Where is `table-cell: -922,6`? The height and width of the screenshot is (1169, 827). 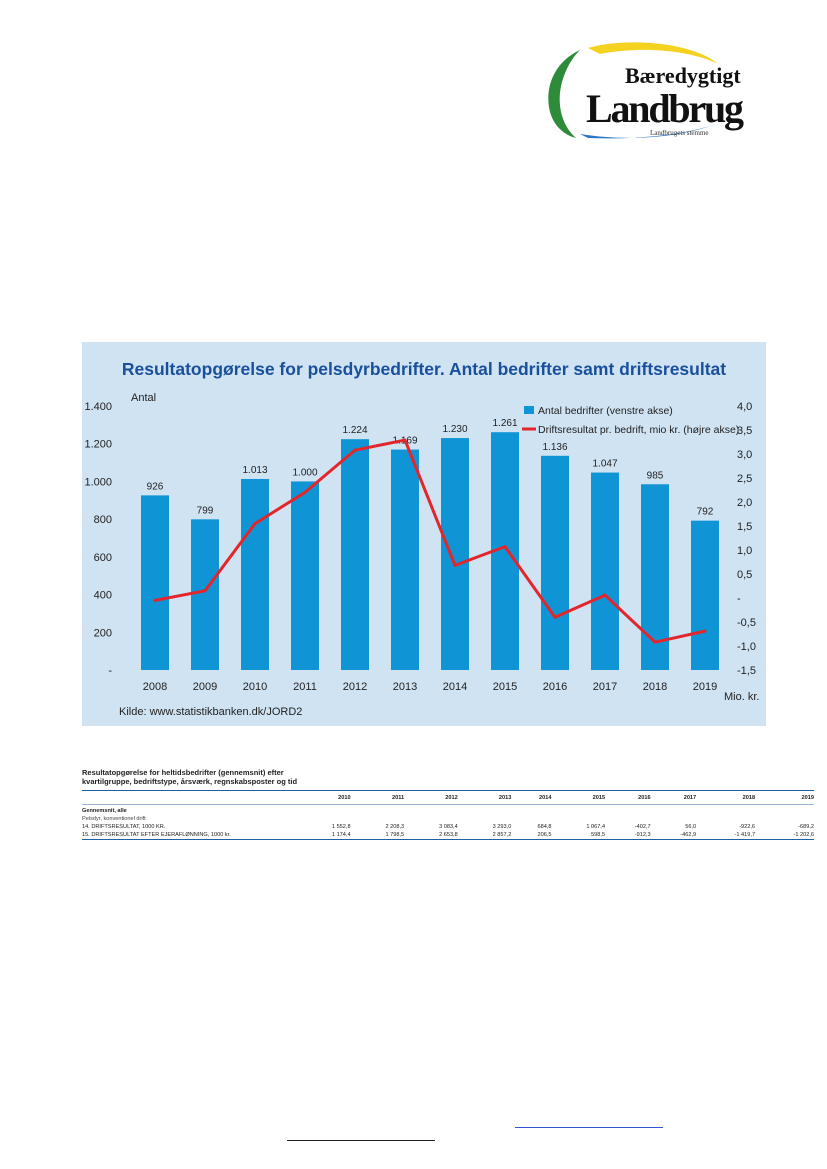
table-cell: -922,6 is located at coordinates (747, 827).